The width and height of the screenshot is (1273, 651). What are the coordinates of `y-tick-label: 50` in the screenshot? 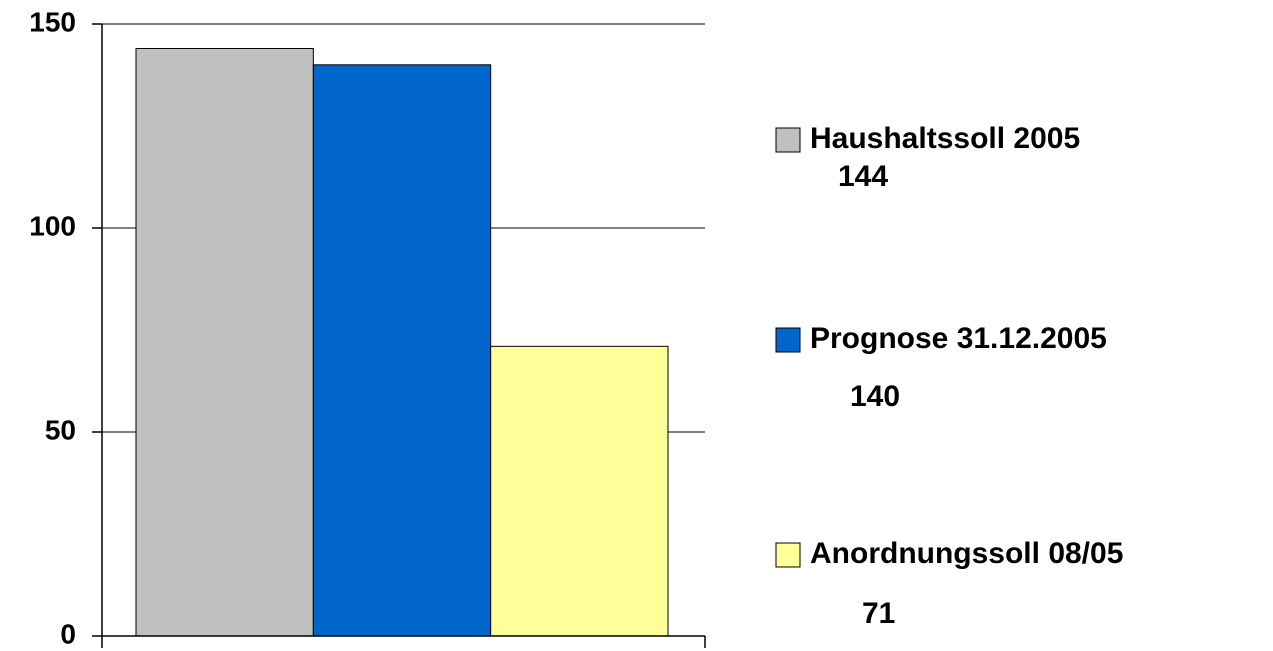 It's located at (60, 429).